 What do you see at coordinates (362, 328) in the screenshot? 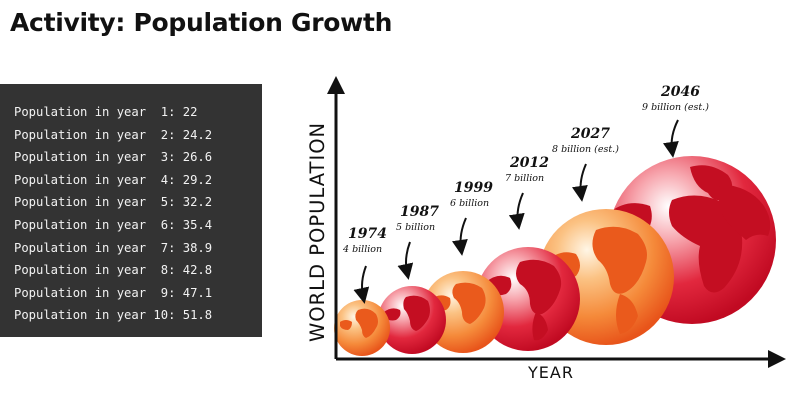
I see `globe-1974` at bounding box center [362, 328].